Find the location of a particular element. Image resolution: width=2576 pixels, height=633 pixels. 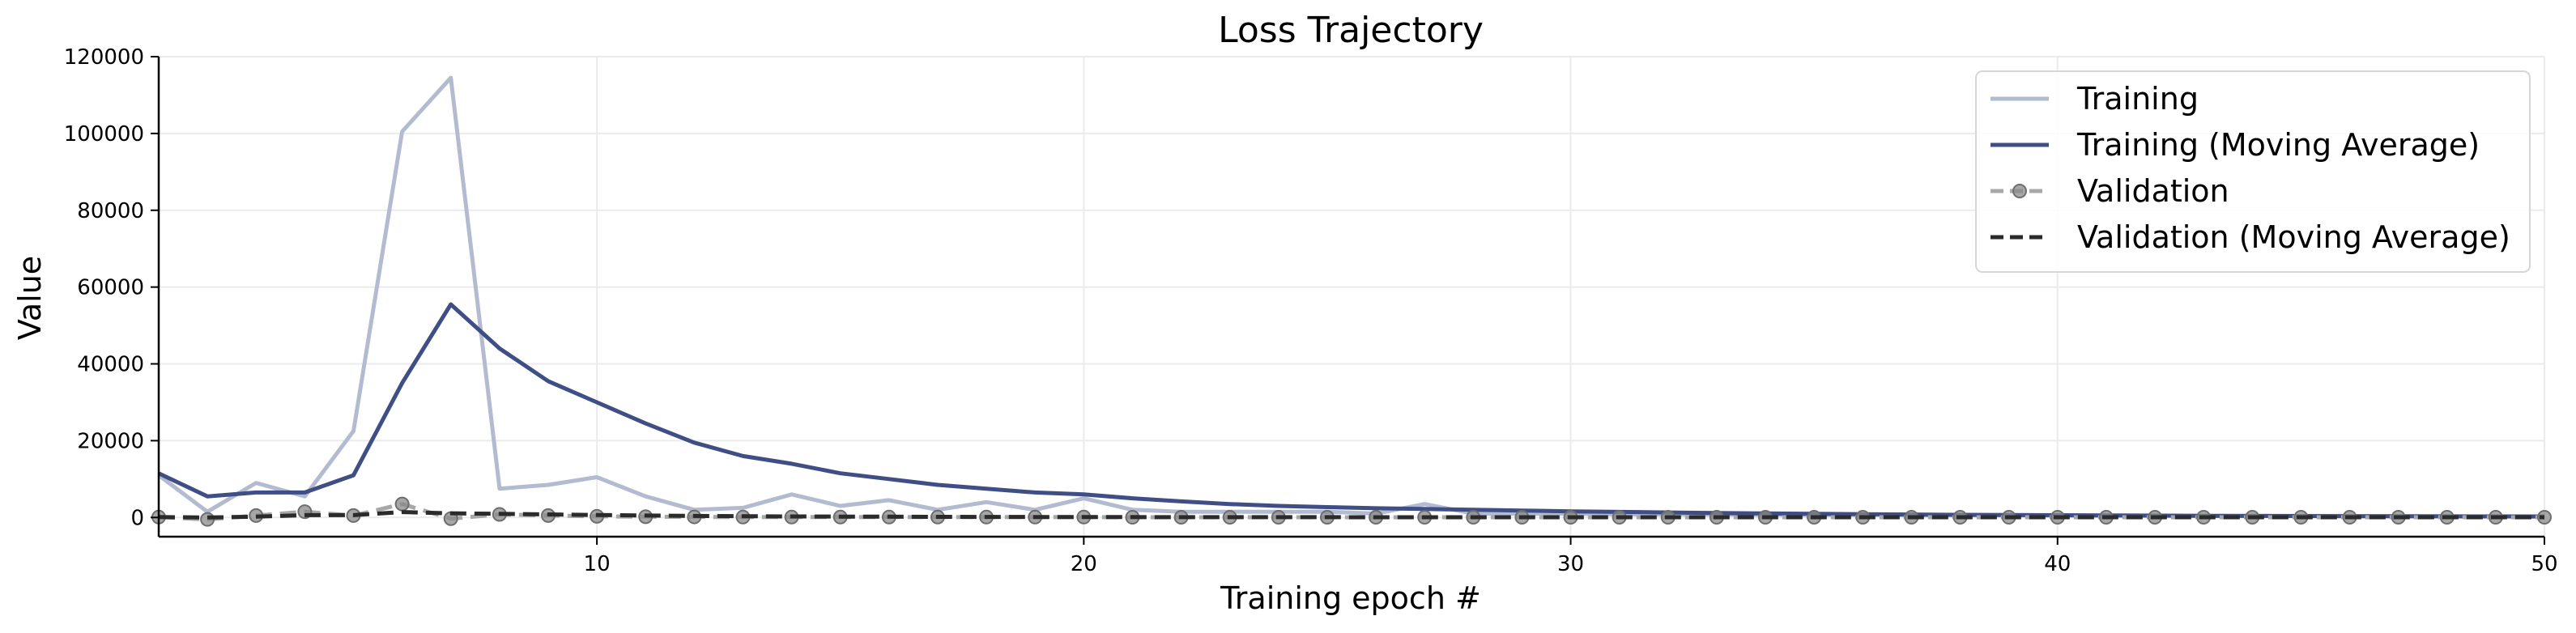

y-tick-label: 120000 is located at coordinates (104, 57).